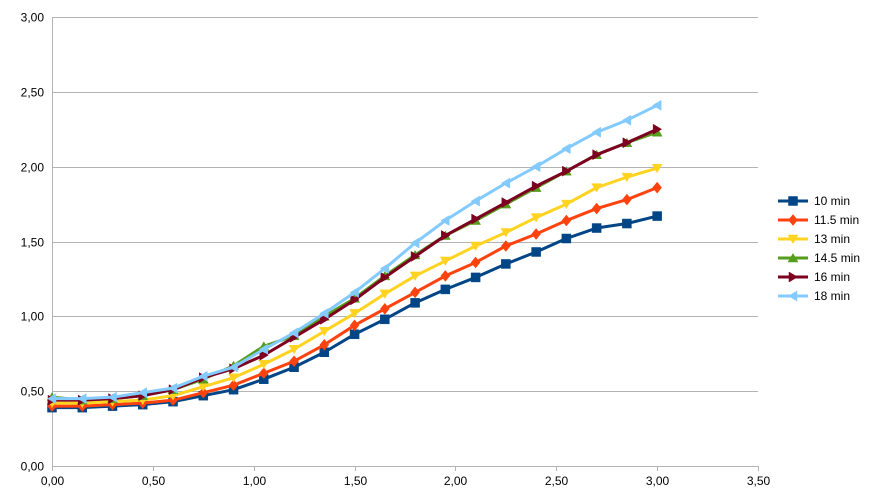 The image size is (889, 500). Describe the element at coordinates (557, 481) in the screenshot. I see `x-tick-label: 2,50` at that location.